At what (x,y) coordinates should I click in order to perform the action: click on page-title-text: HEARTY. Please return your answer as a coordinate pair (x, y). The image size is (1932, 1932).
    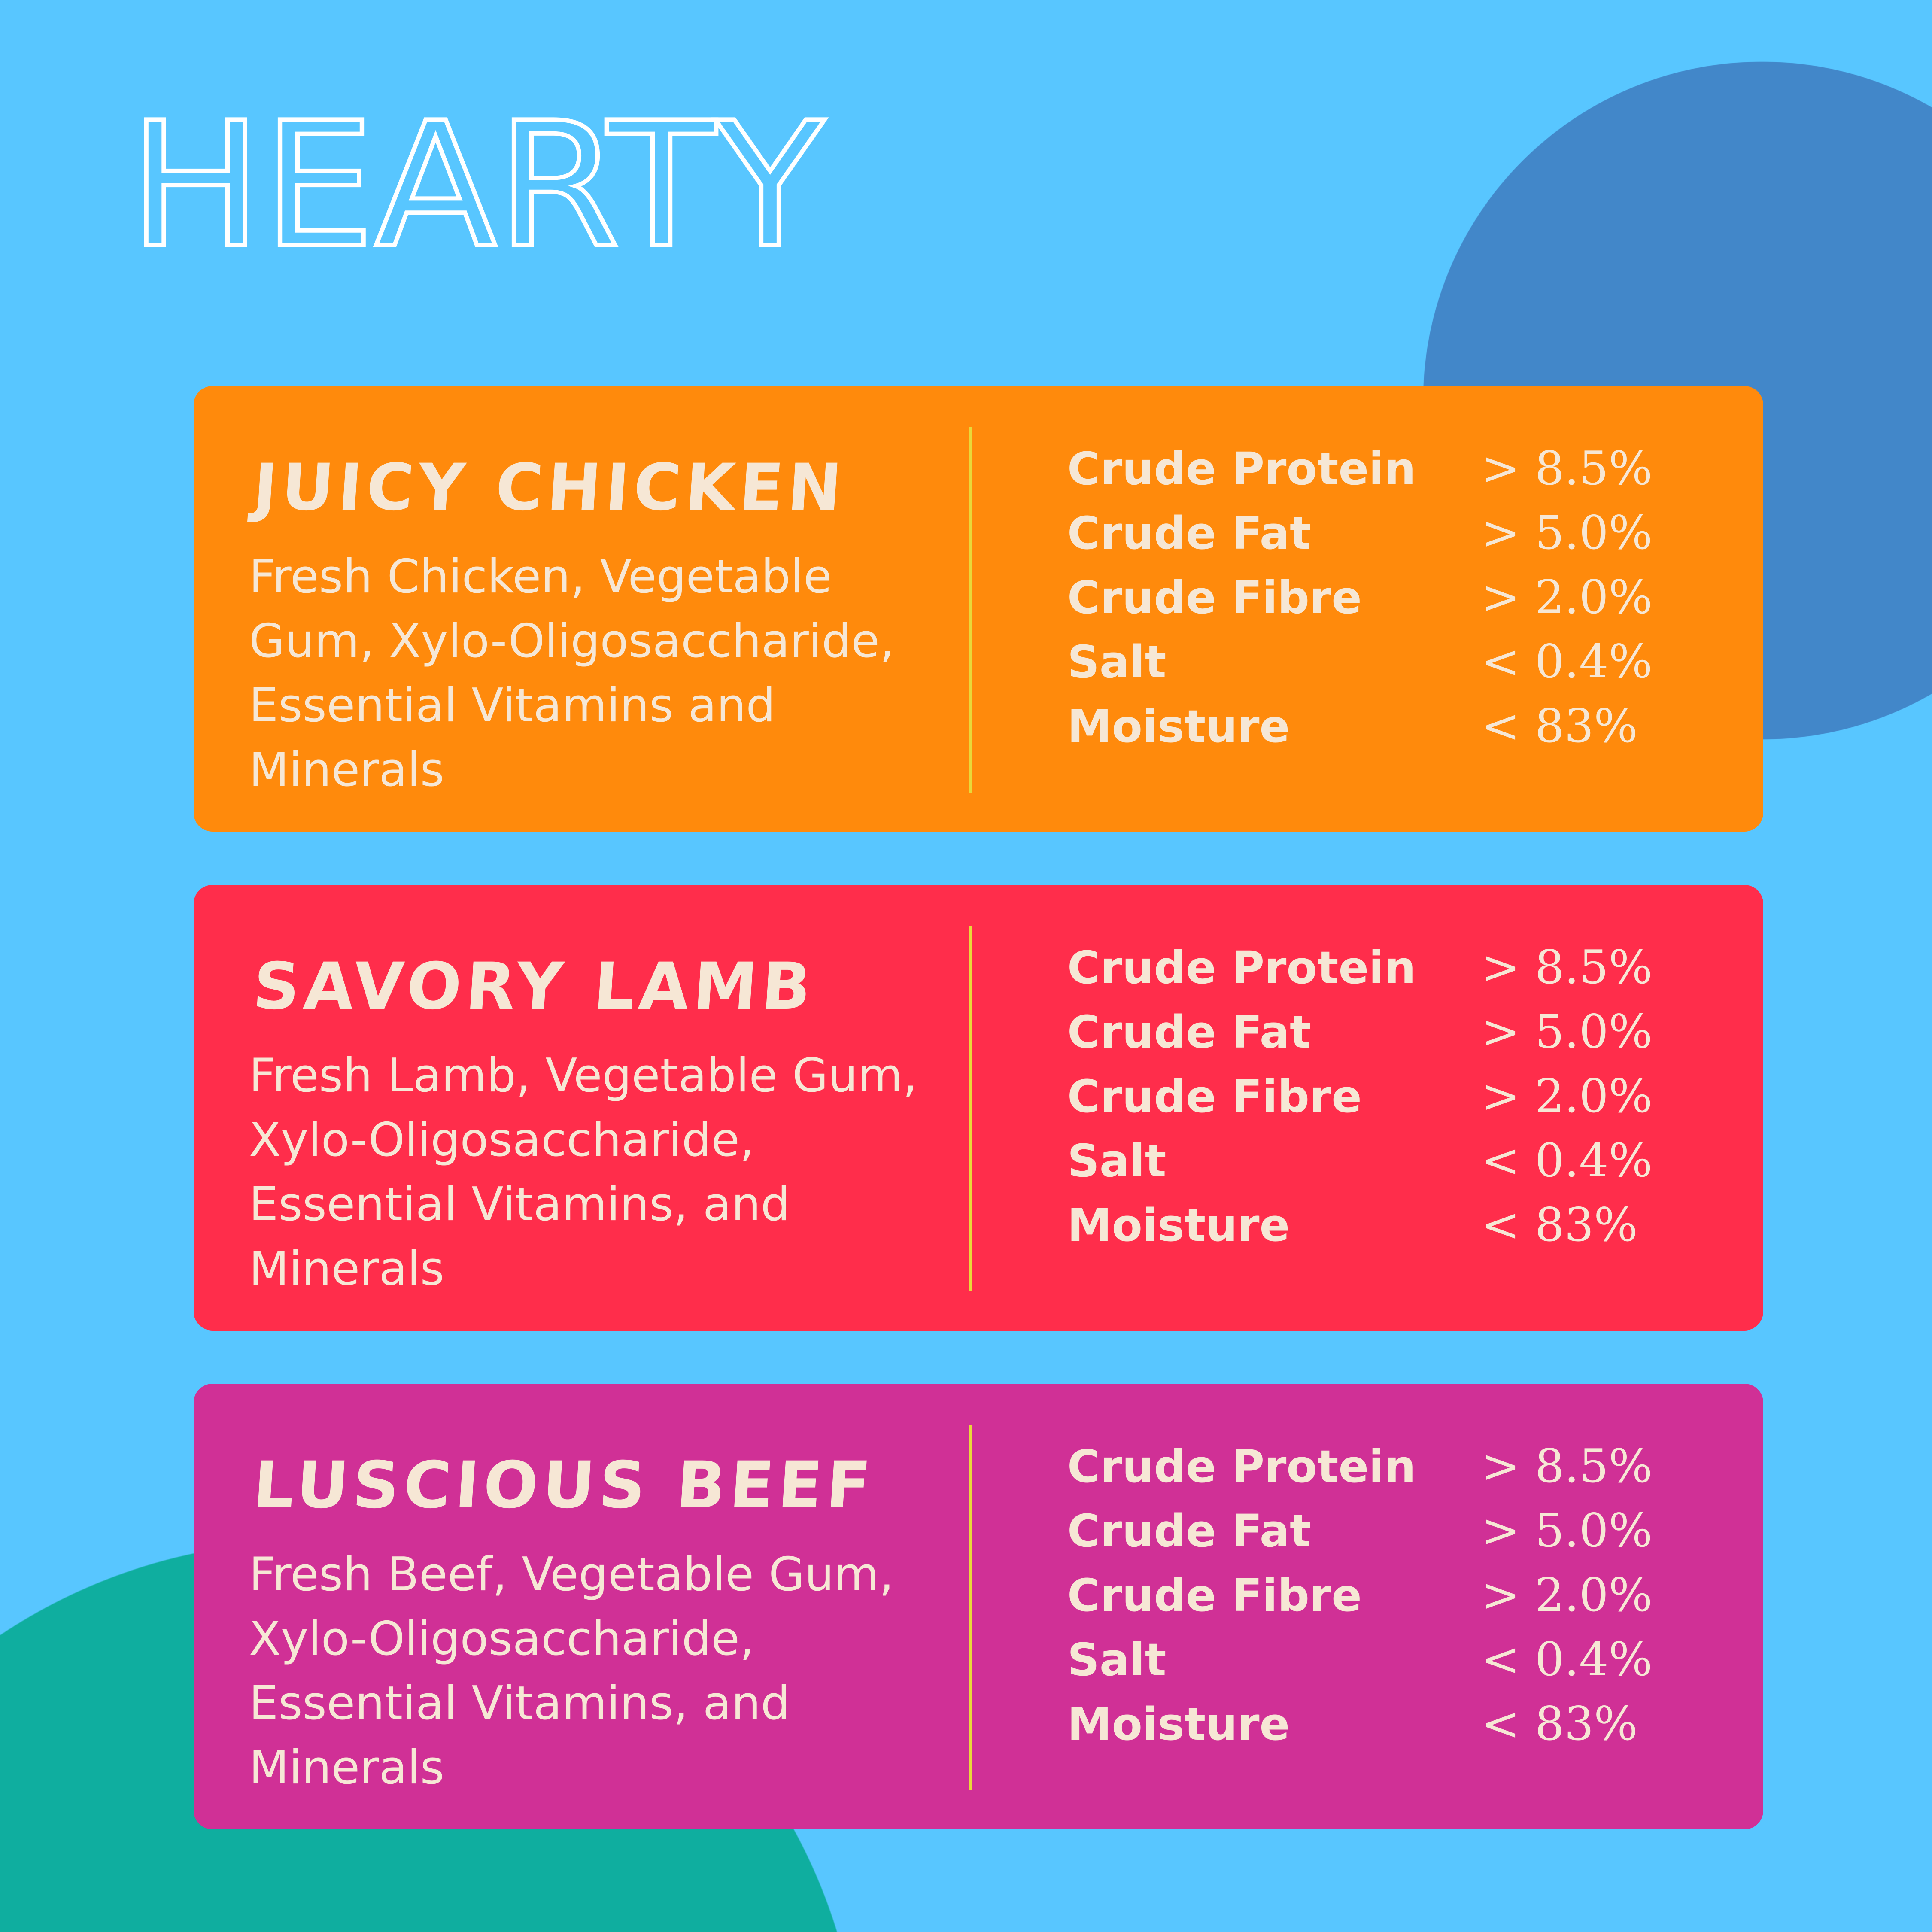
    Looking at the image, I should click on (478, 187).